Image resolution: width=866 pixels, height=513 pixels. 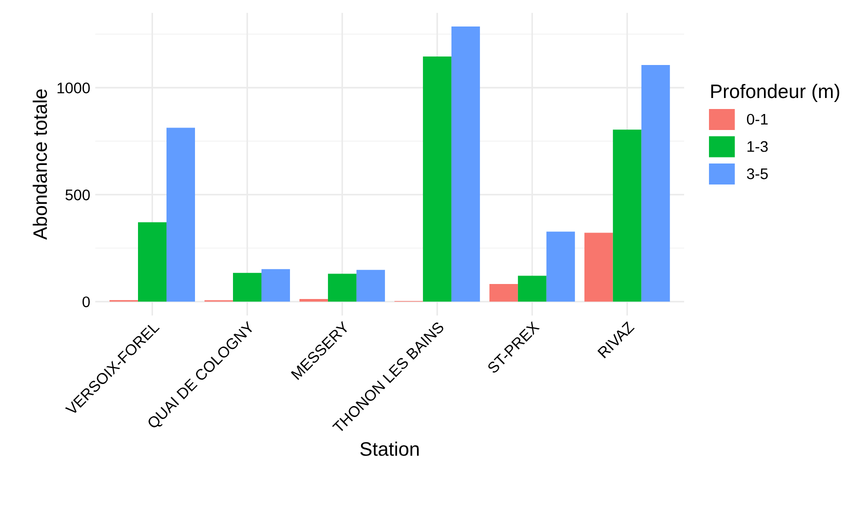 I want to click on legend-label: 1-3, so click(x=758, y=146).